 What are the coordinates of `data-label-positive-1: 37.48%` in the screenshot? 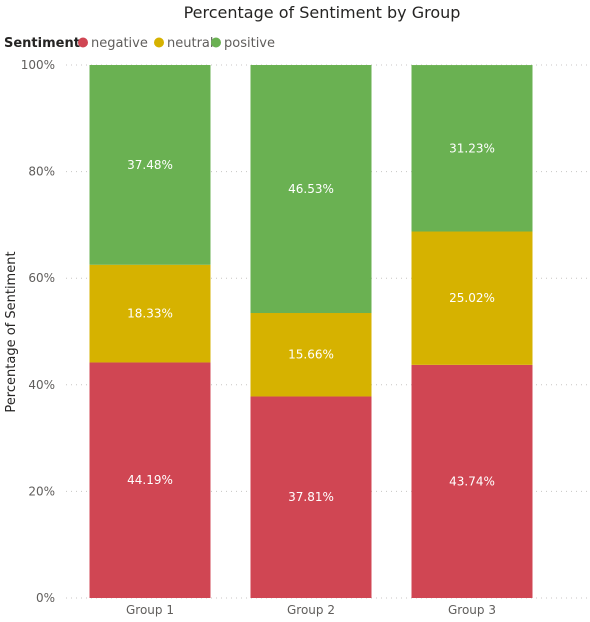 It's located at (150, 165).